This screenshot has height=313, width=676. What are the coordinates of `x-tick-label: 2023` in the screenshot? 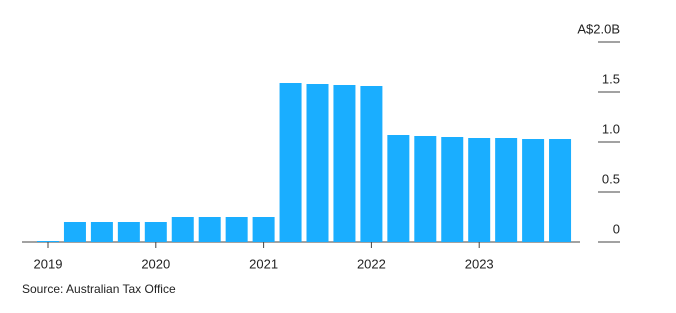 It's located at (479, 263).